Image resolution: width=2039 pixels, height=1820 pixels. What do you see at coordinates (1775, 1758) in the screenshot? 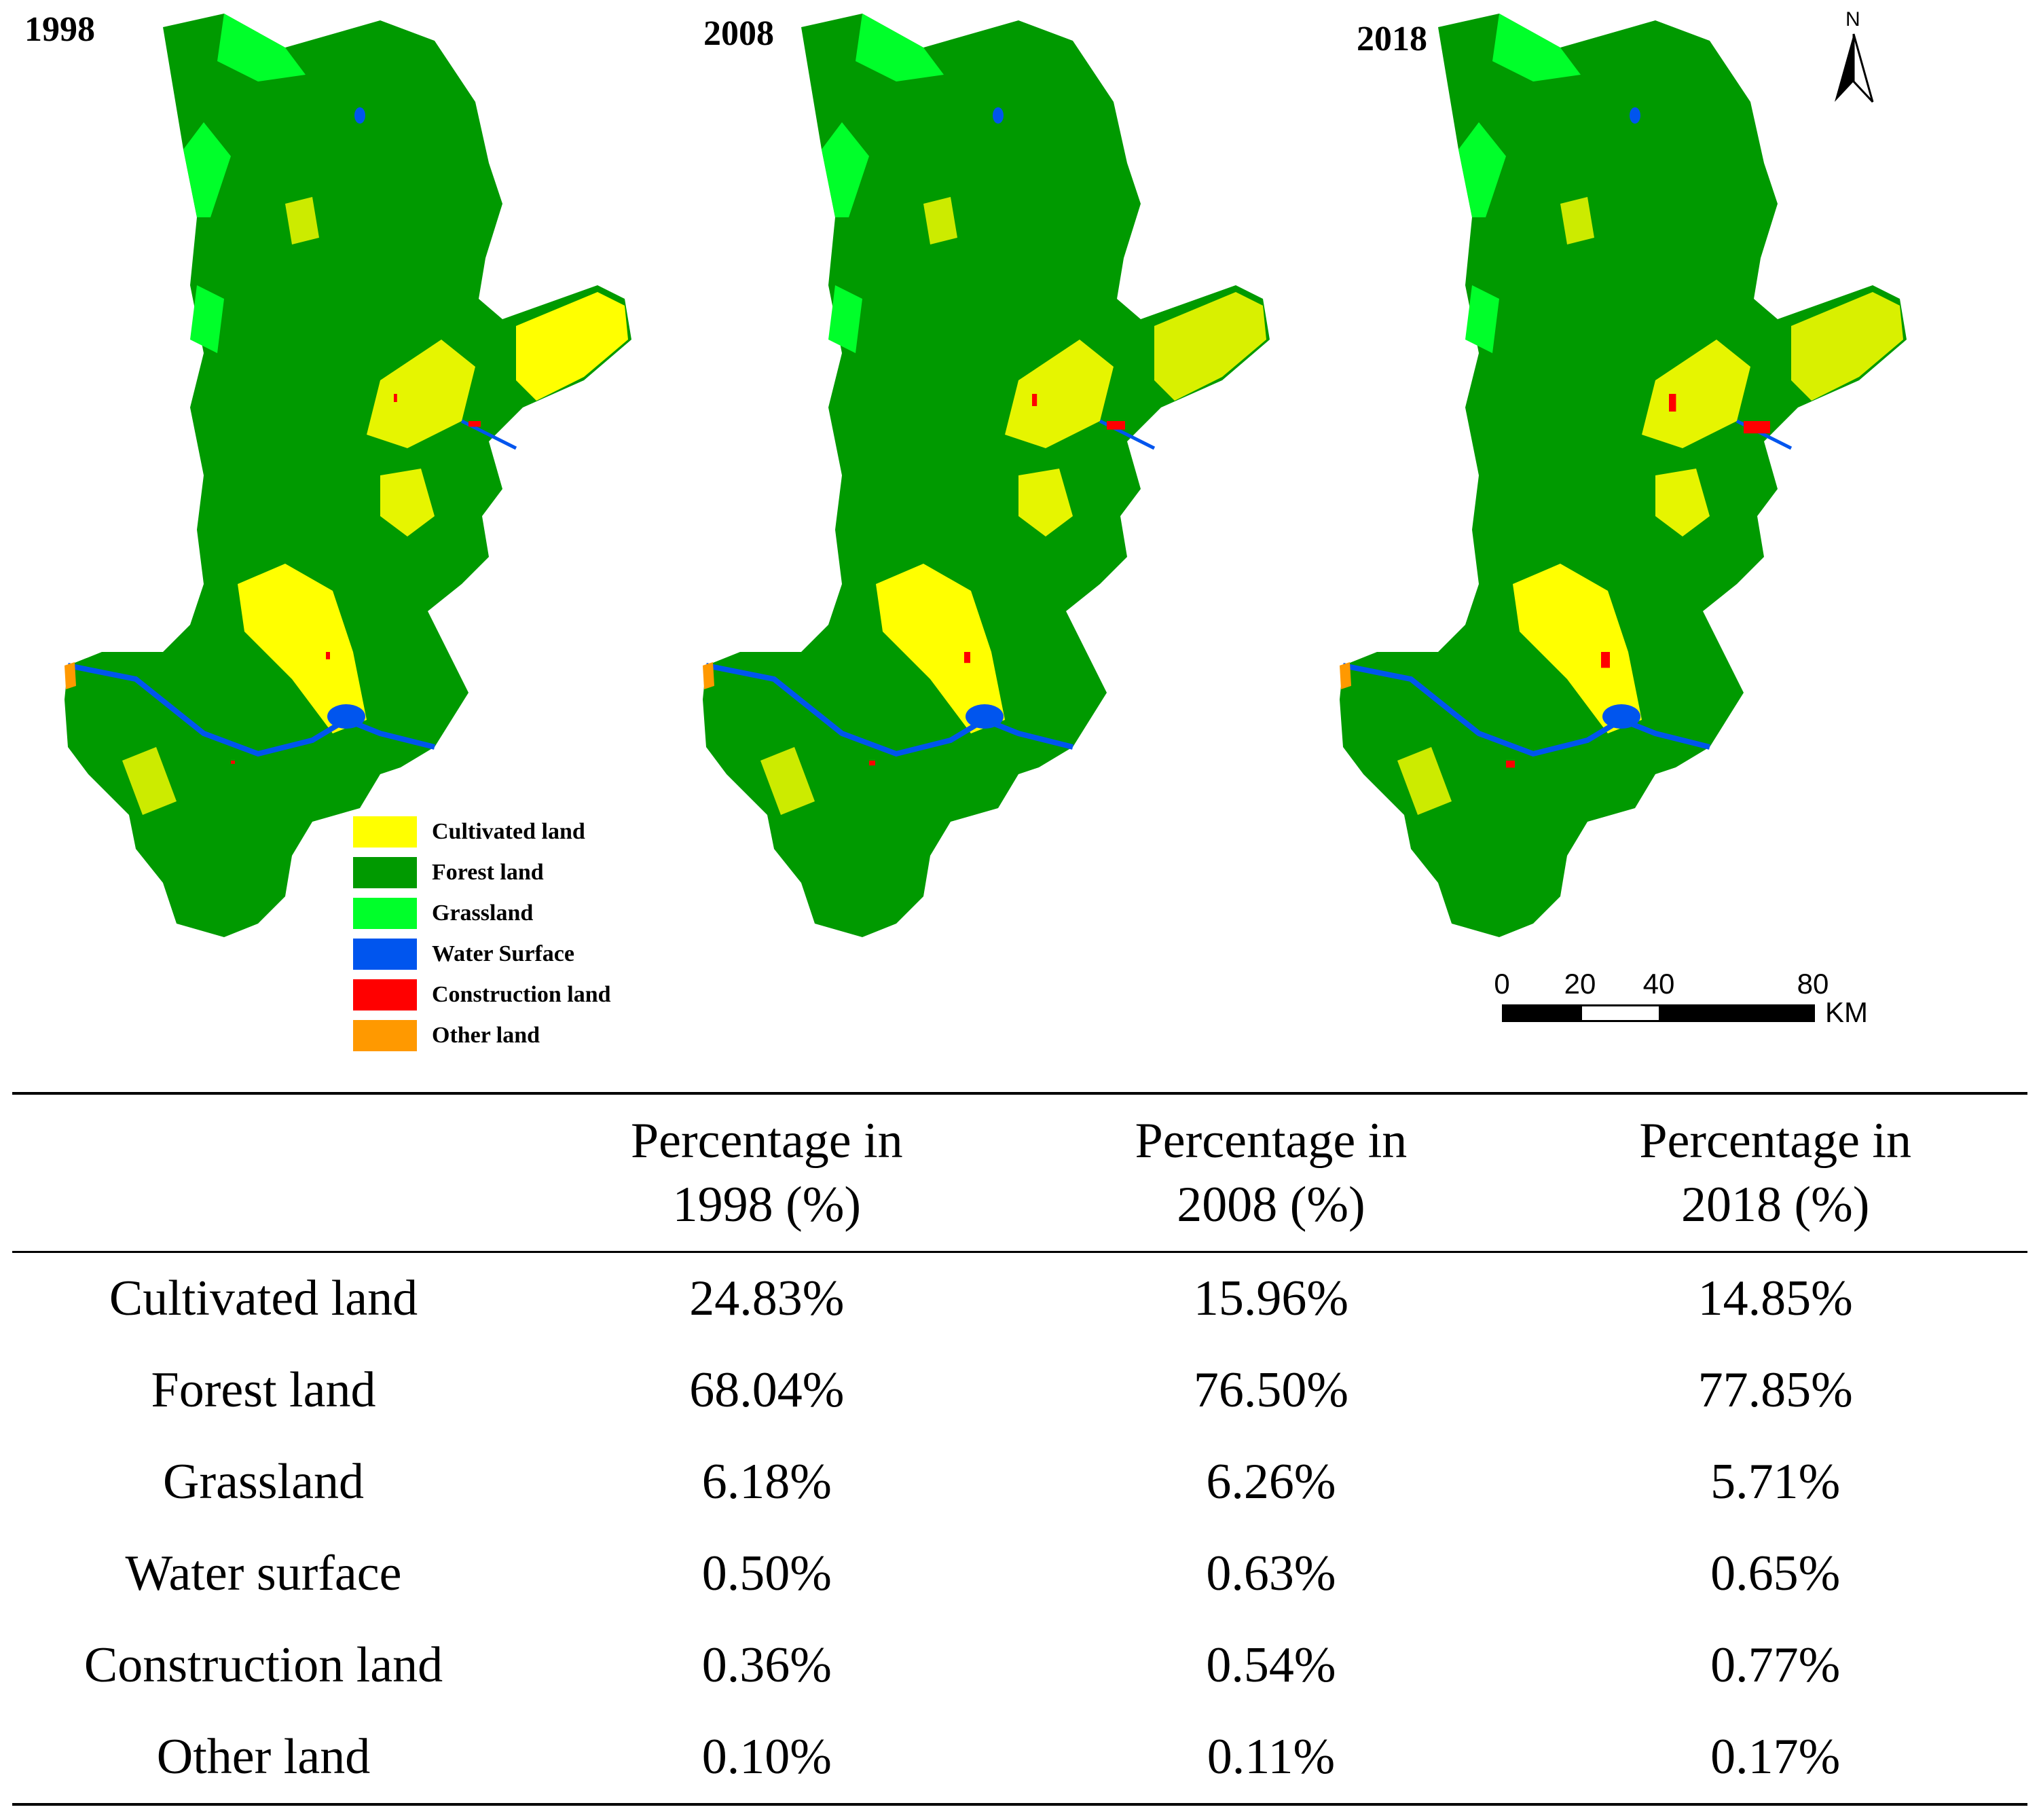
I see `table-cell: 0.17%` at bounding box center [1775, 1758].